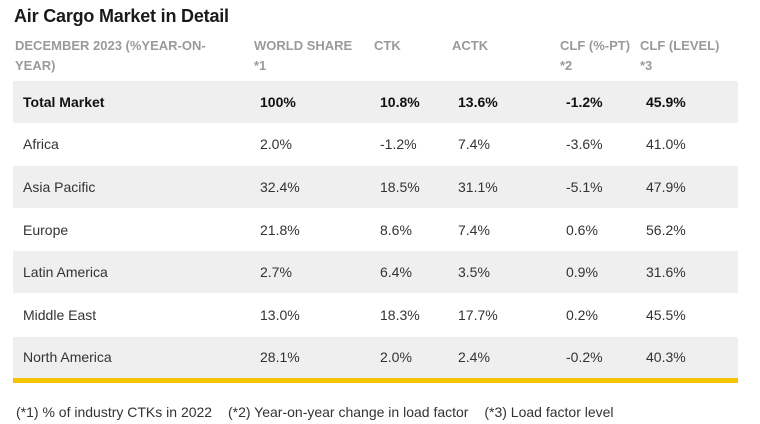 Image resolution: width=760 pixels, height=424 pixels. Describe the element at coordinates (280, 186) in the screenshot. I see `cell-world-share: 32.4%` at that location.